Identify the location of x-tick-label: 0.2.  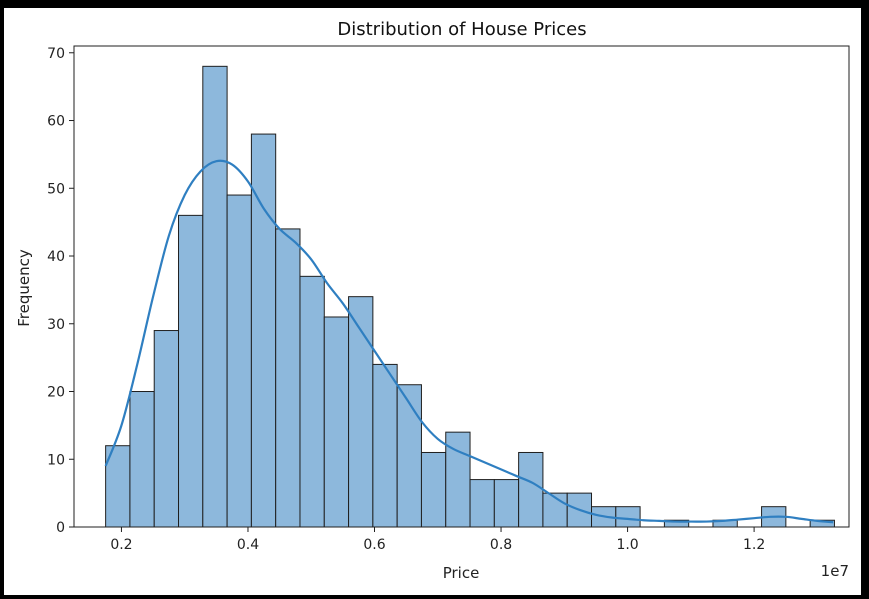
(121, 545).